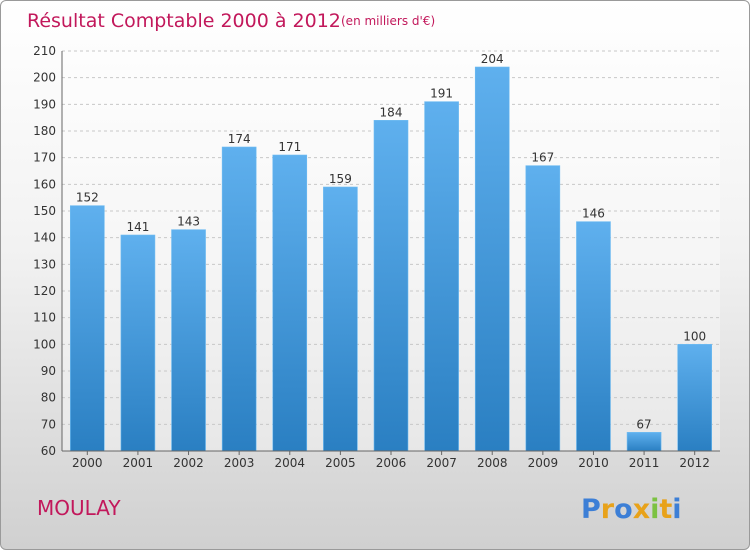 The width and height of the screenshot is (750, 550). What do you see at coordinates (44, 184) in the screenshot?
I see `y-tick-label: 160` at bounding box center [44, 184].